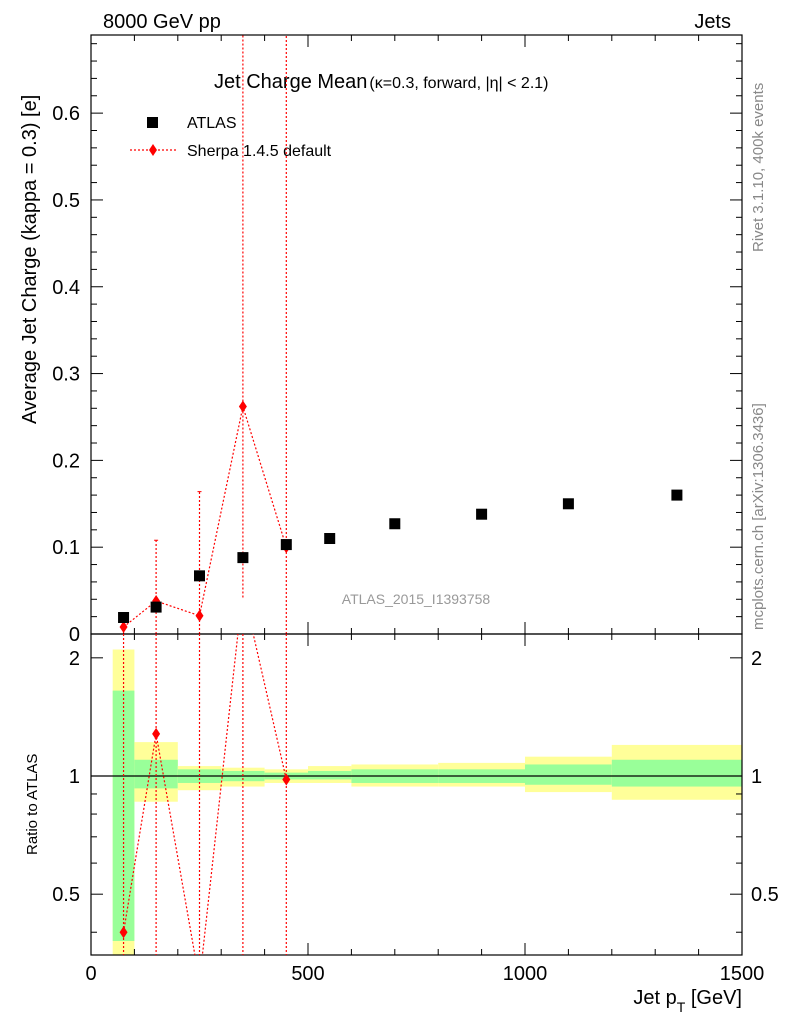 This screenshot has height=1024, width=786. Describe the element at coordinates (66, 288) in the screenshot. I see `y-tick-label: 0.4` at that location.